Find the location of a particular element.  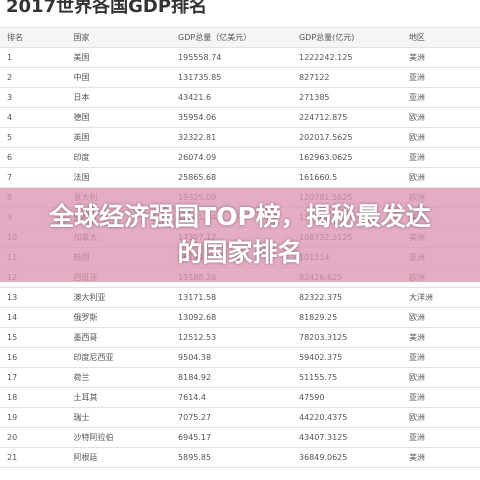

table-cell: 法国 is located at coordinates (119, 177).